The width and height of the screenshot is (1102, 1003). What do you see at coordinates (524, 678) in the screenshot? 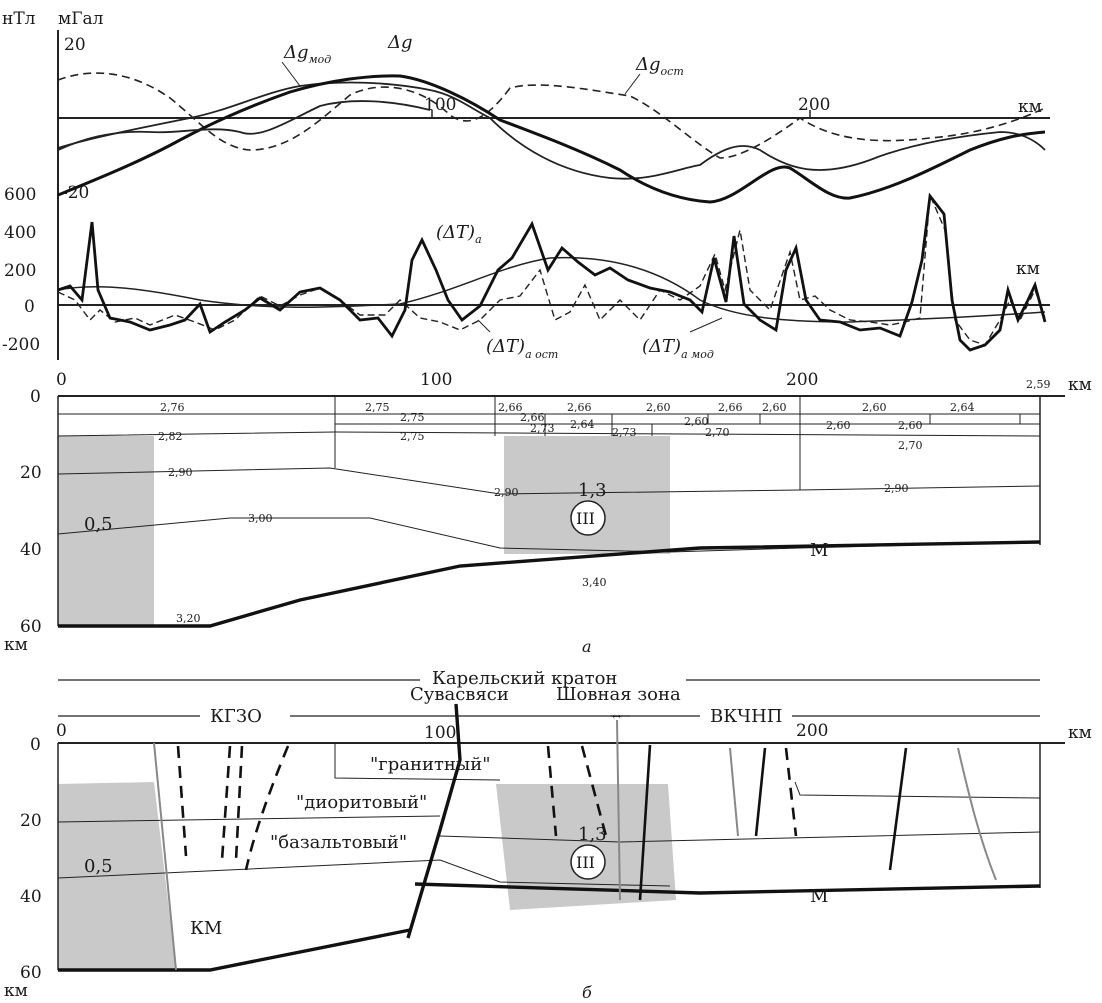
I see `b-craton: Карельский кратон` at bounding box center [524, 678].